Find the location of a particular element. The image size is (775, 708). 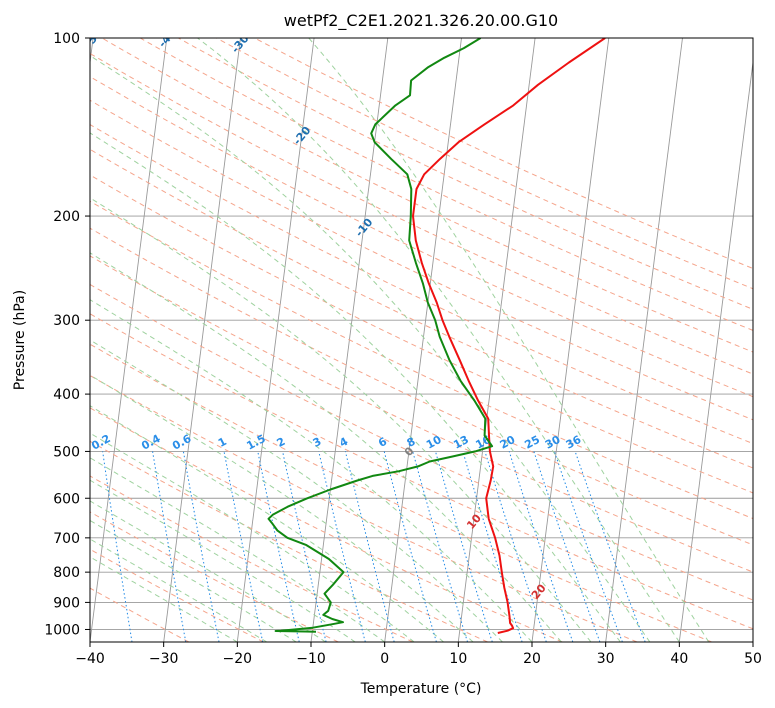

mixing-ratio-label: 10 is located at coordinates (434, 442).